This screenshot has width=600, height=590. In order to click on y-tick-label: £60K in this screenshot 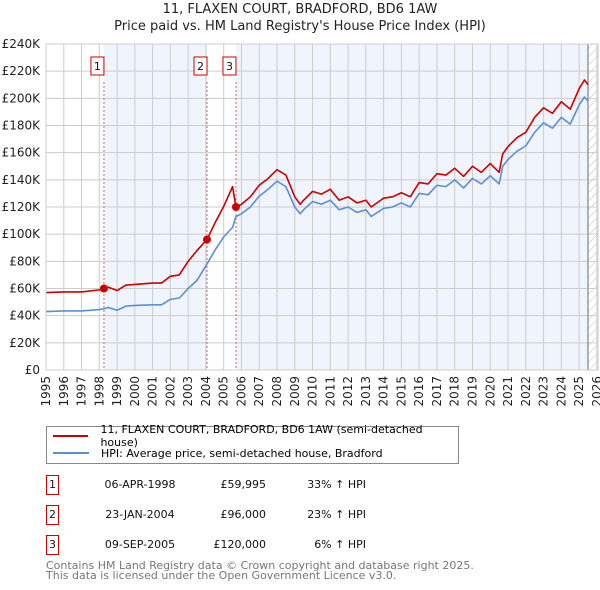, I will do `click(25, 289)`.